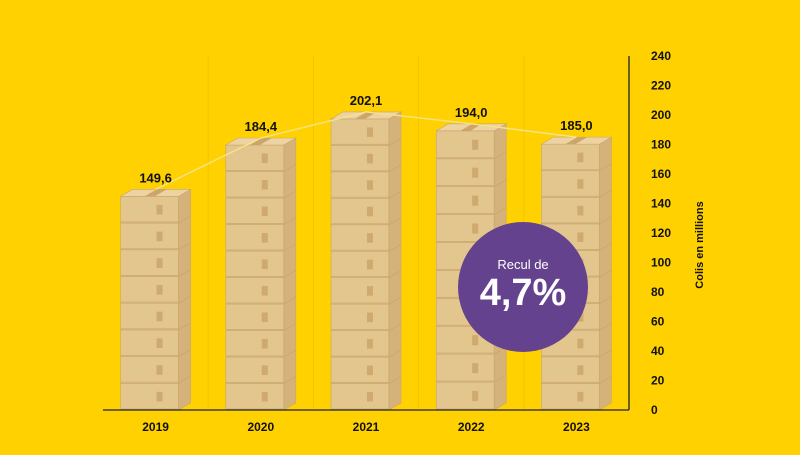 The width and height of the screenshot is (800, 455). Describe the element at coordinates (658, 292) in the screenshot. I see `y-tick-label: 80` at that location.